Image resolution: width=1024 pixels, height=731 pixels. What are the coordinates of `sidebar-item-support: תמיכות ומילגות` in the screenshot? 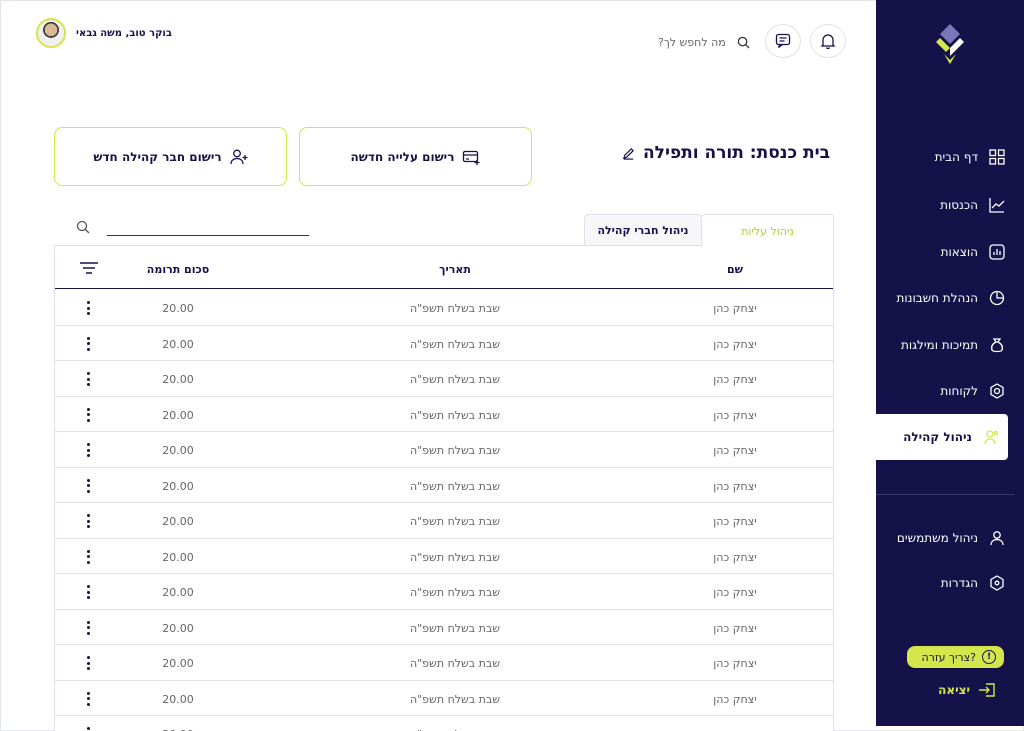 It's located at (953, 345).